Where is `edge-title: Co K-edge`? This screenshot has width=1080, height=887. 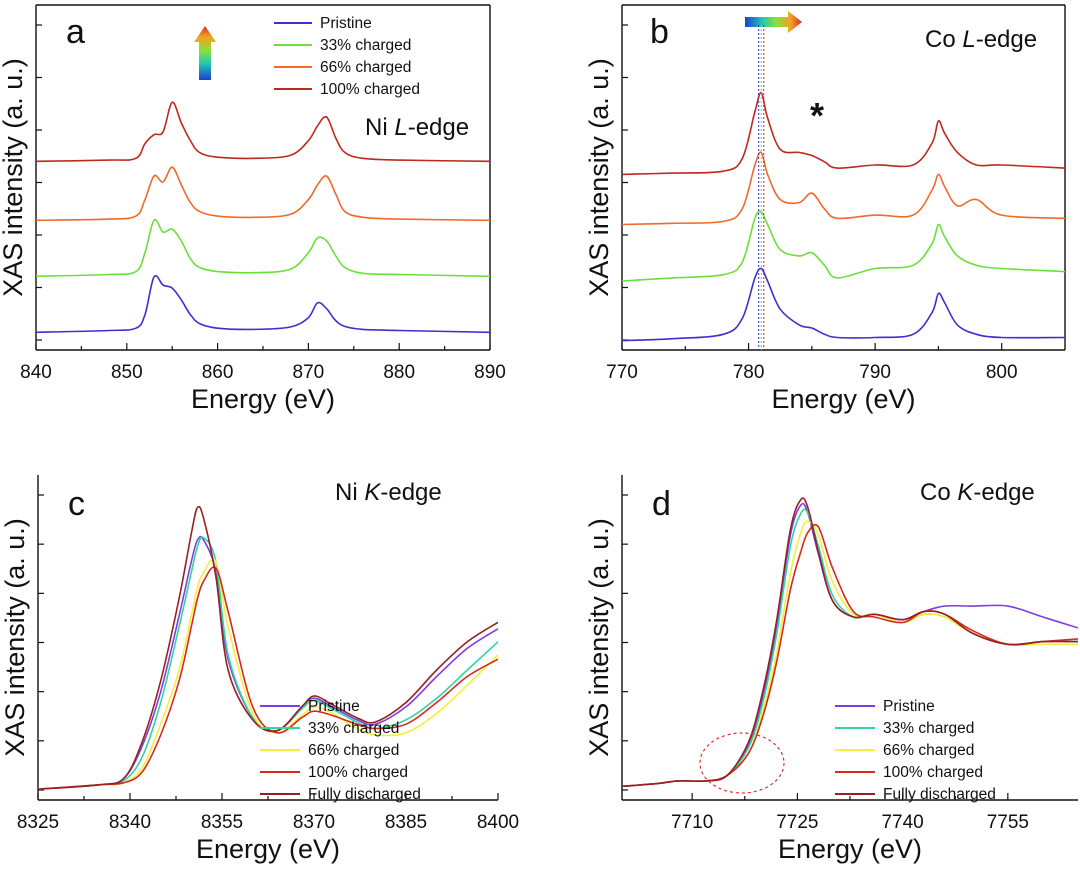
edge-title: Co K-edge is located at coordinates (977, 492).